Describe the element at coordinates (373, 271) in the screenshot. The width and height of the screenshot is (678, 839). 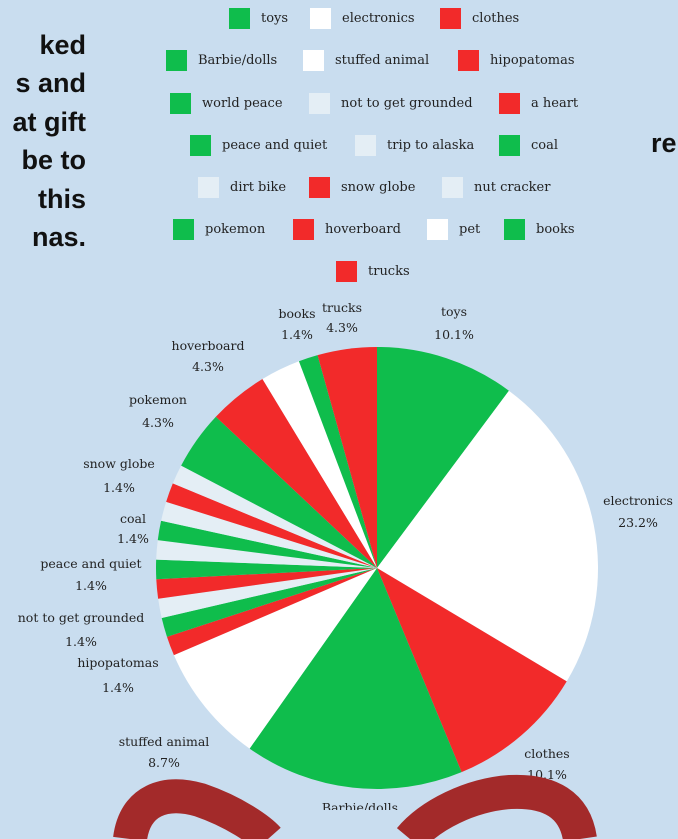
I see `legend-item: trucks` at that location.